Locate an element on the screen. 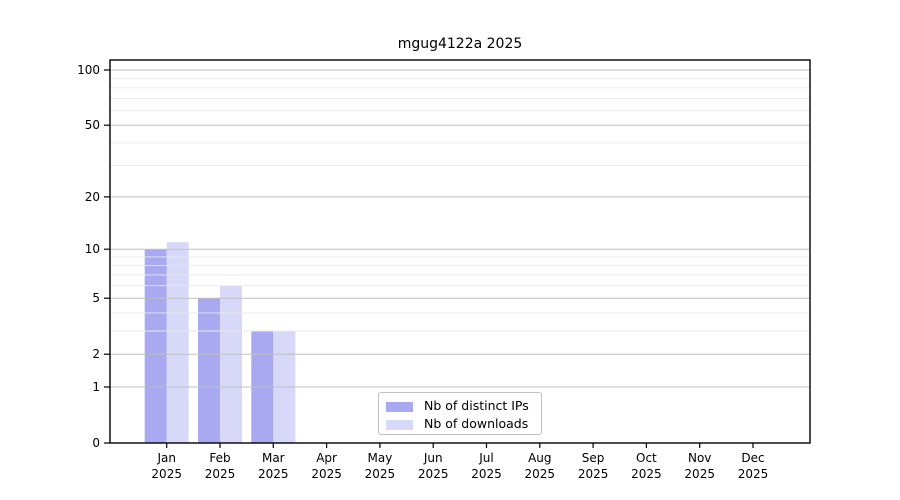 The height and width of the screenshot is (500, 900). y-tick-label: 50 is located at coordinates (92, 125).